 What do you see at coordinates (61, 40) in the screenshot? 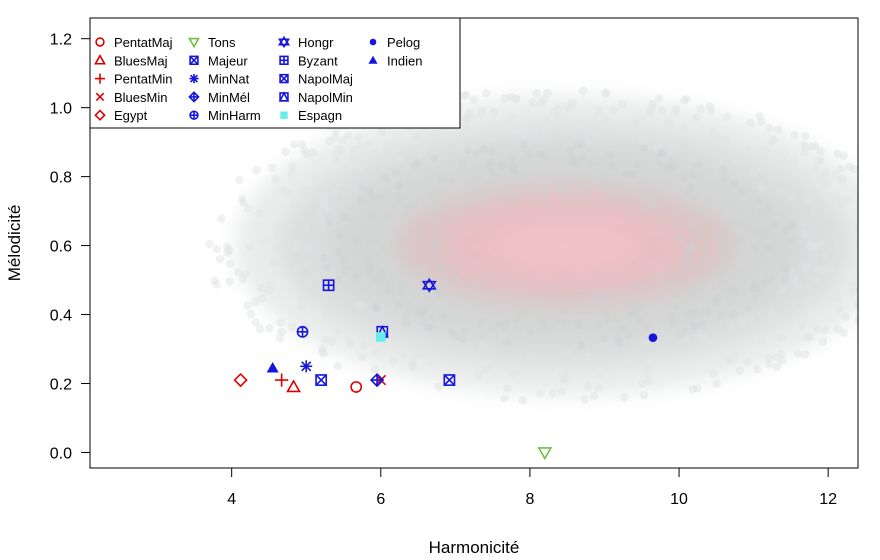
I see `y-tick-label: 1.2` at bounding box center [61, 40].